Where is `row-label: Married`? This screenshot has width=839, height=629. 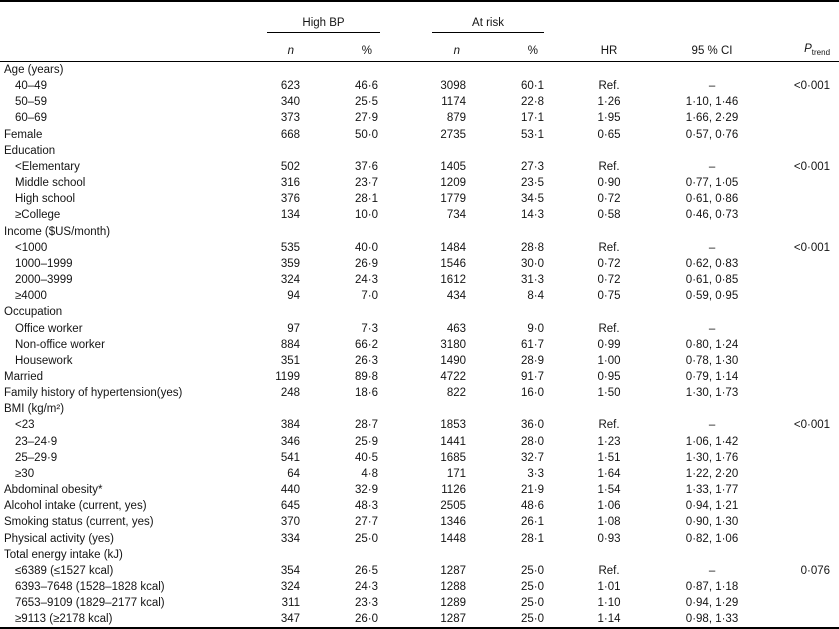 row-label: Married is located at coordinates (23, 376).